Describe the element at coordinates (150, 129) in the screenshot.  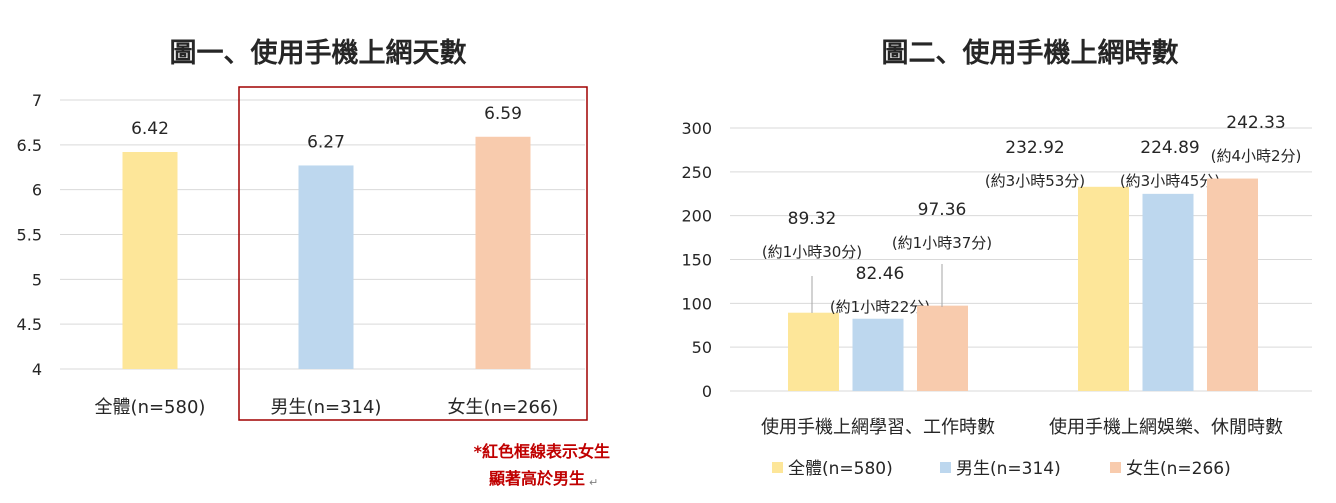
I see `chart1-data-label: 6.42` at that location.